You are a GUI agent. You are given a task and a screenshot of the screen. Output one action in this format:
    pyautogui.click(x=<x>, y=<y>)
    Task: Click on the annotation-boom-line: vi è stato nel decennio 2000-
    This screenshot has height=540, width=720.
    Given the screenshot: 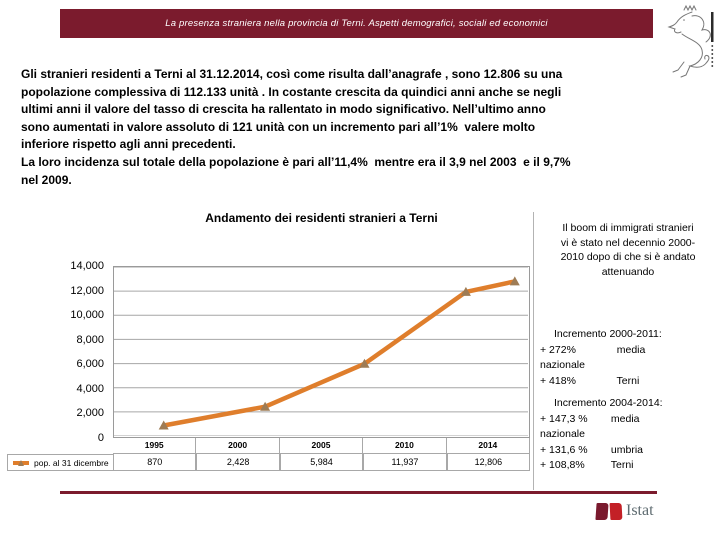 What is the action you would take?
    pyautogui.click(x=628, y=242)
    